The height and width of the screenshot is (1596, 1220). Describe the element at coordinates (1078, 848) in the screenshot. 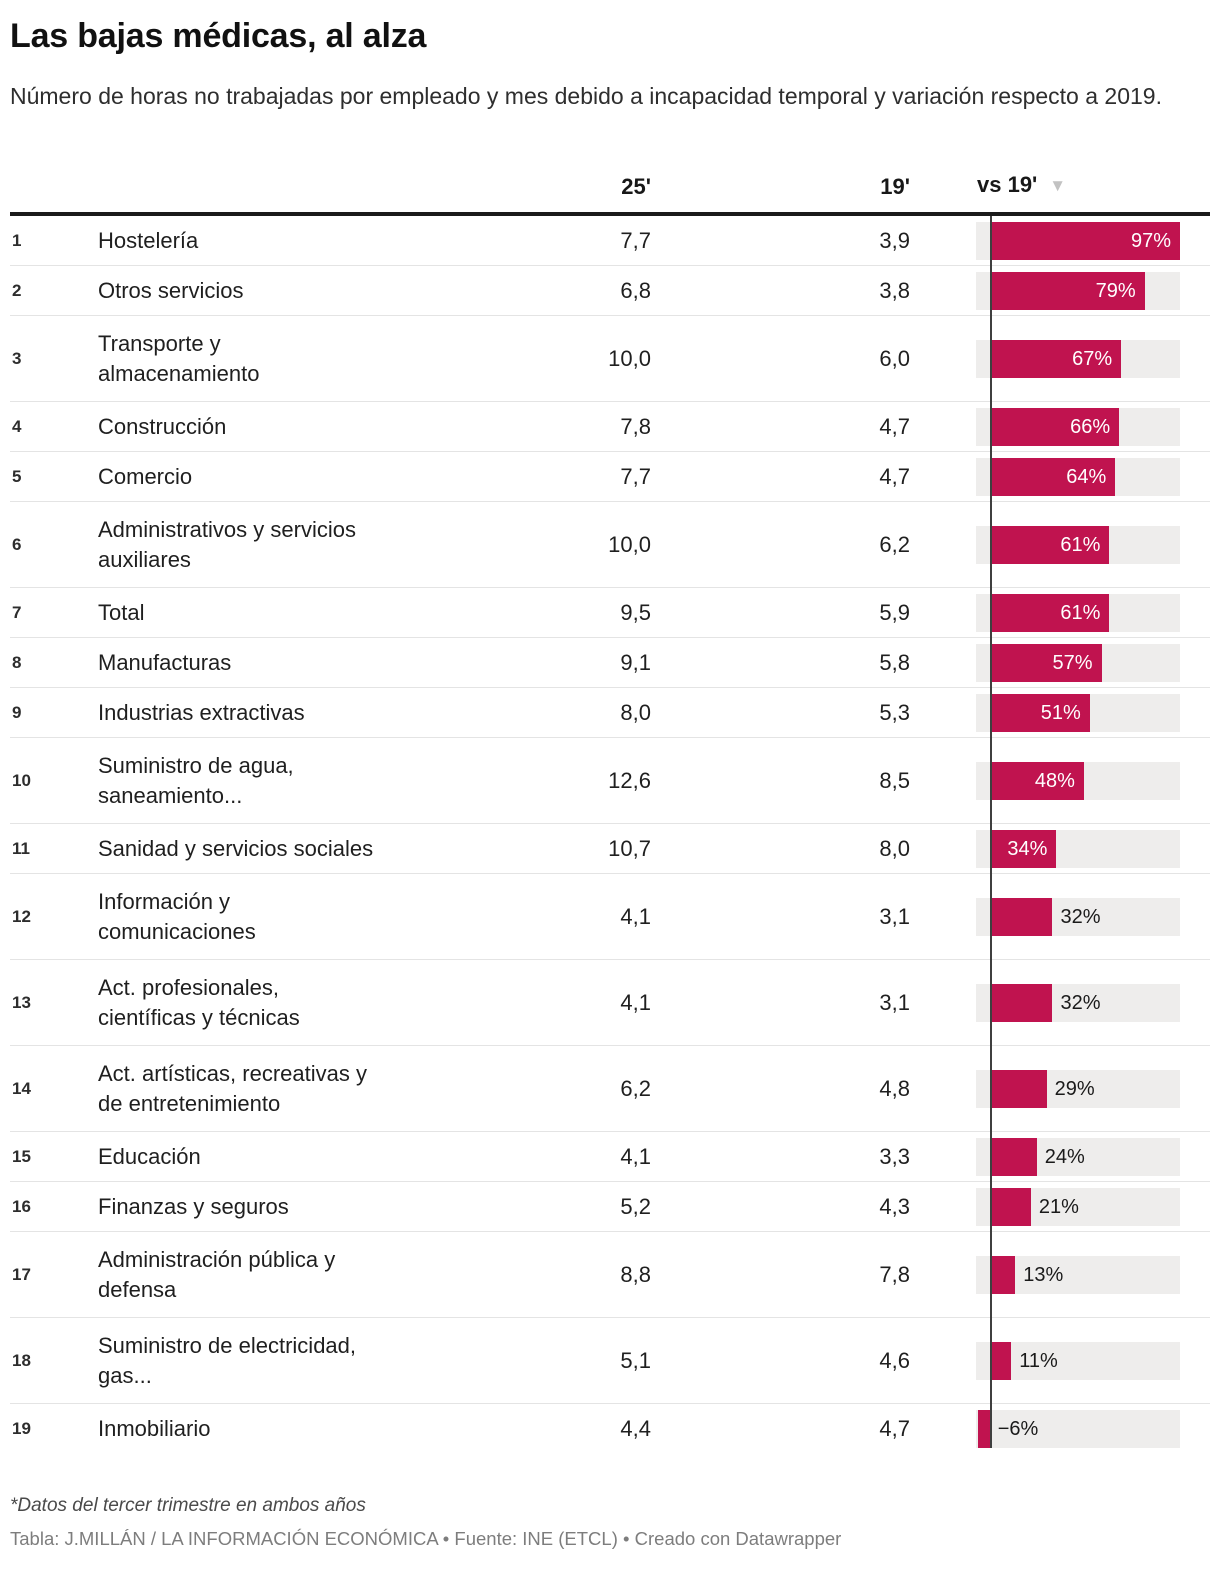

I see `bar-track: 34%` at that location.